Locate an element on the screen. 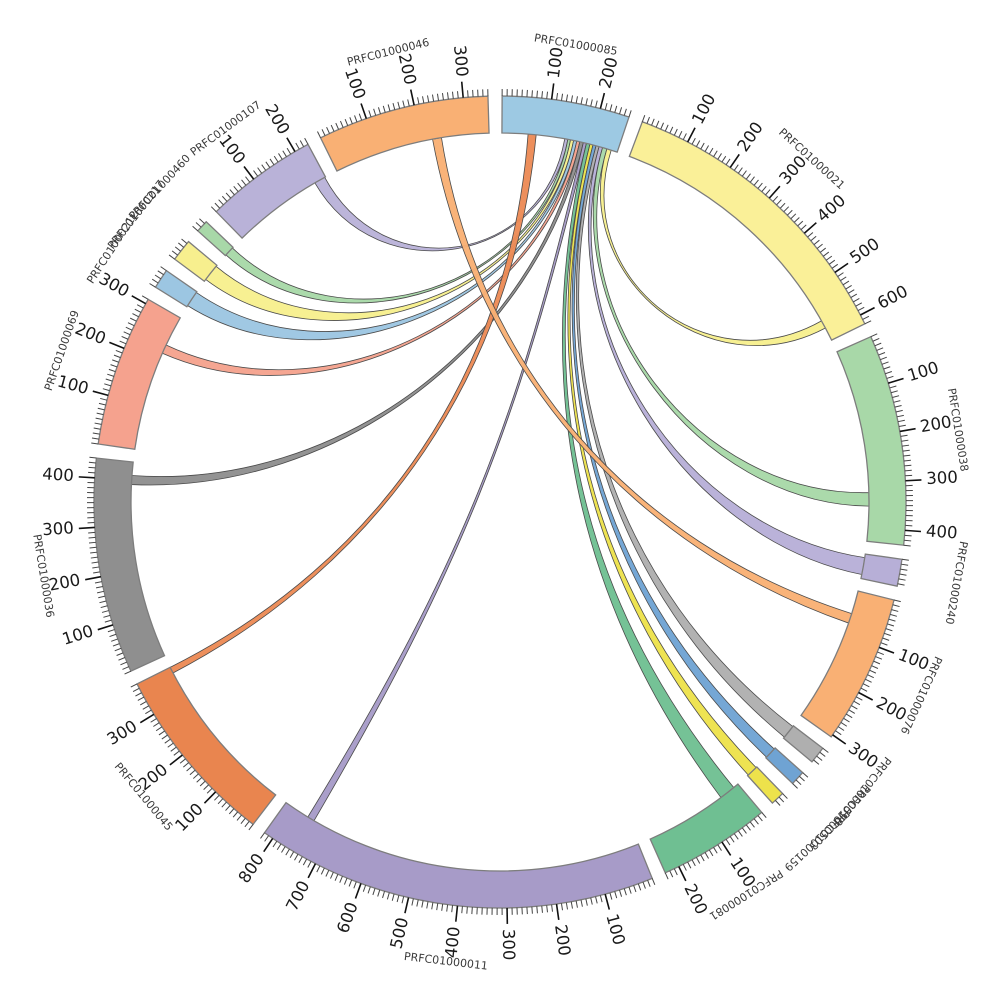  tick-value-label: 200 is located at coordinates (562, 940).